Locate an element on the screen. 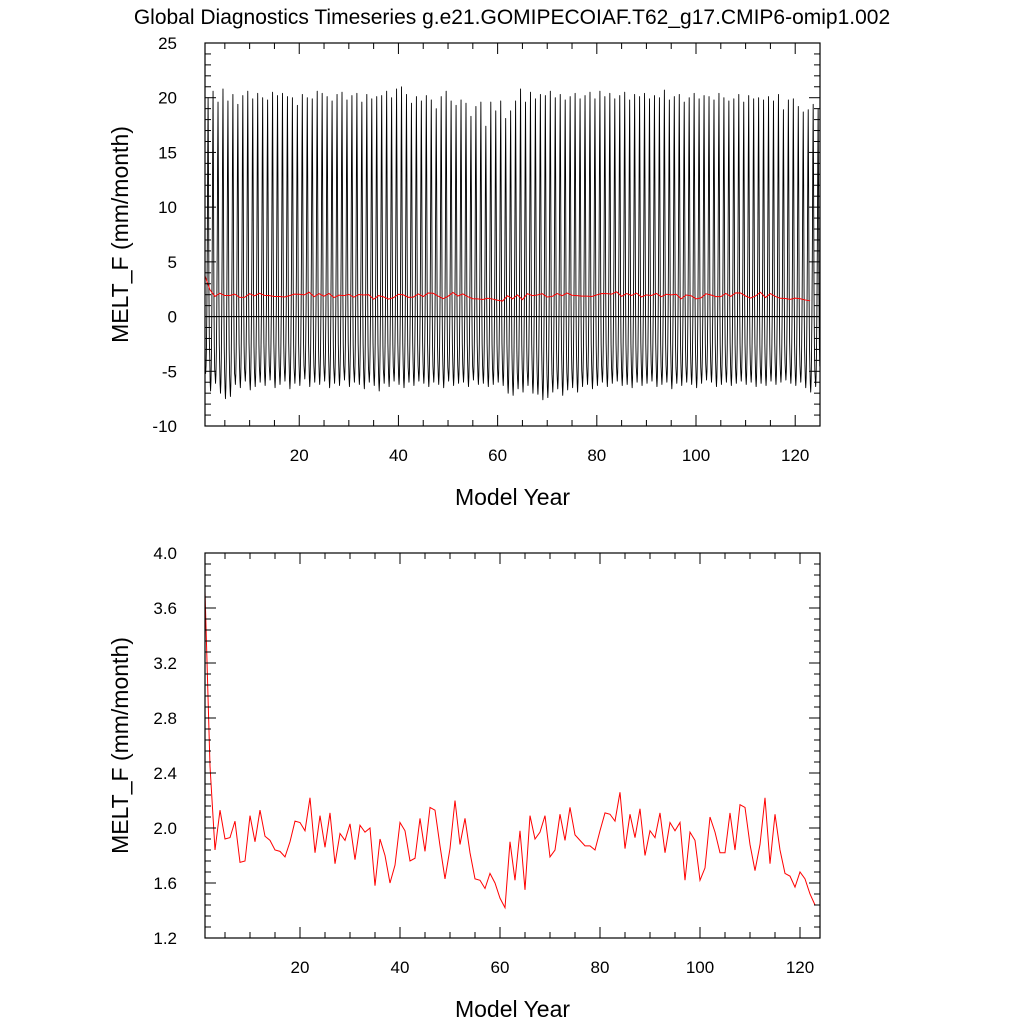 The width and height of the screenshot is (1024, 1024). top-y-tick-label: 10 is located at coordinates (167, 207).